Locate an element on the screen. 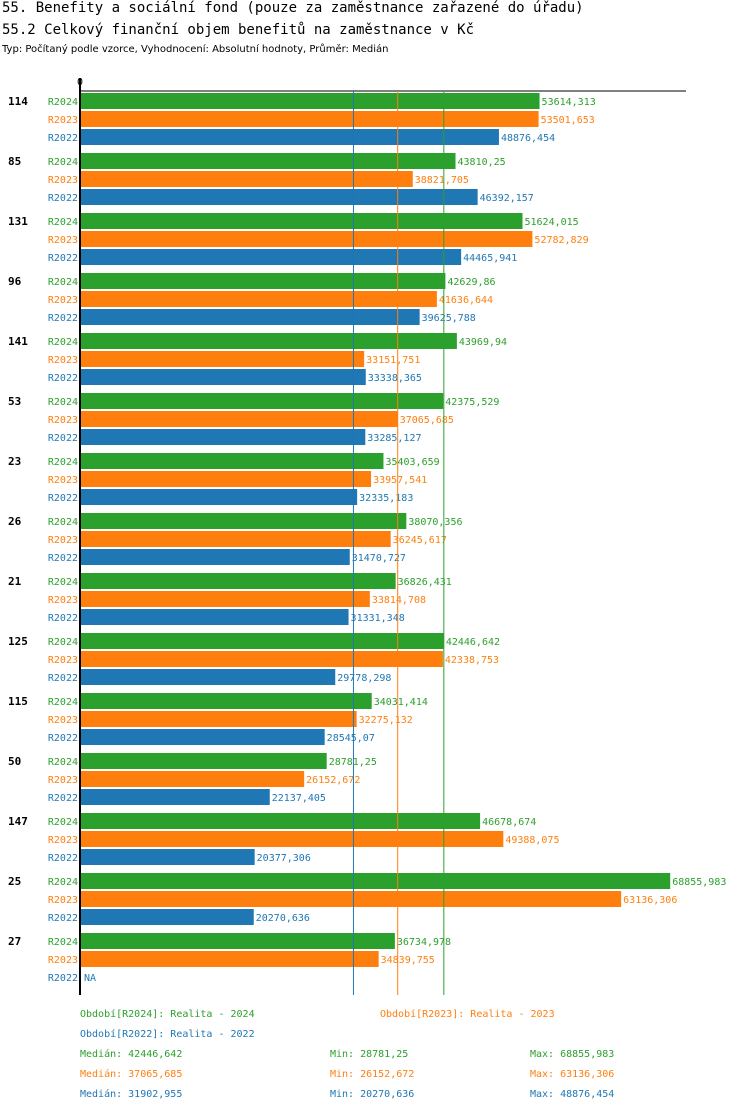 The width and height of the screenshot is (750, 1112). legend-period-r2022: Období[R2022]: Realita - 2022 is located at coordinates (167, 1034).